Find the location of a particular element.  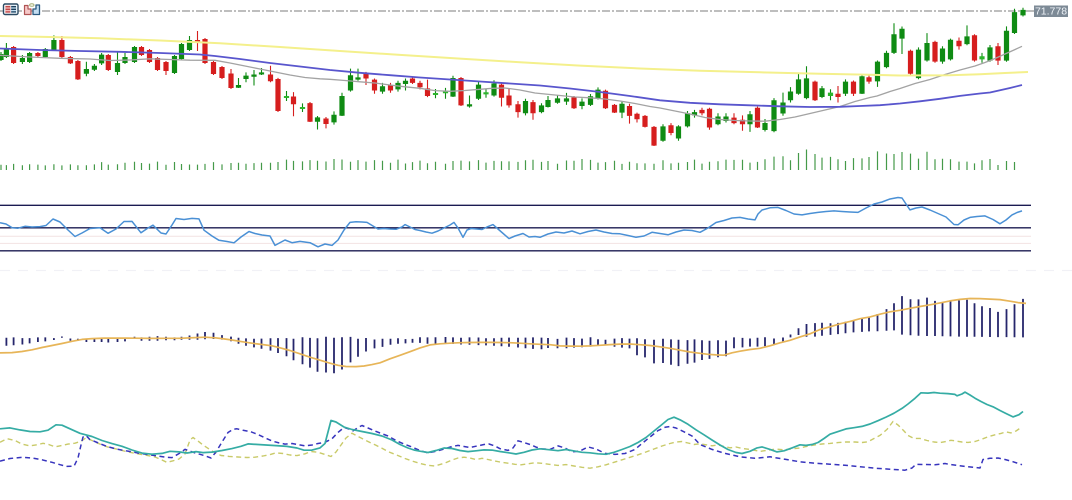

svg-text: 71.778 is located at coordinates (1051, 12).